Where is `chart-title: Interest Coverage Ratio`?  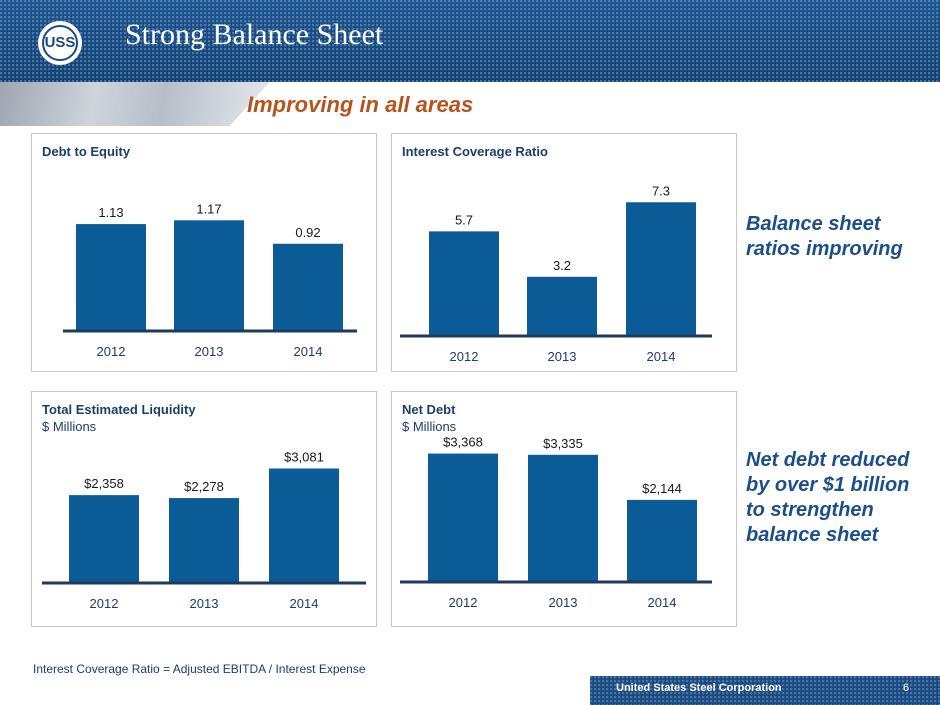
chart-title: Interest Coverage Ratio is located at coordinates (475, 151).